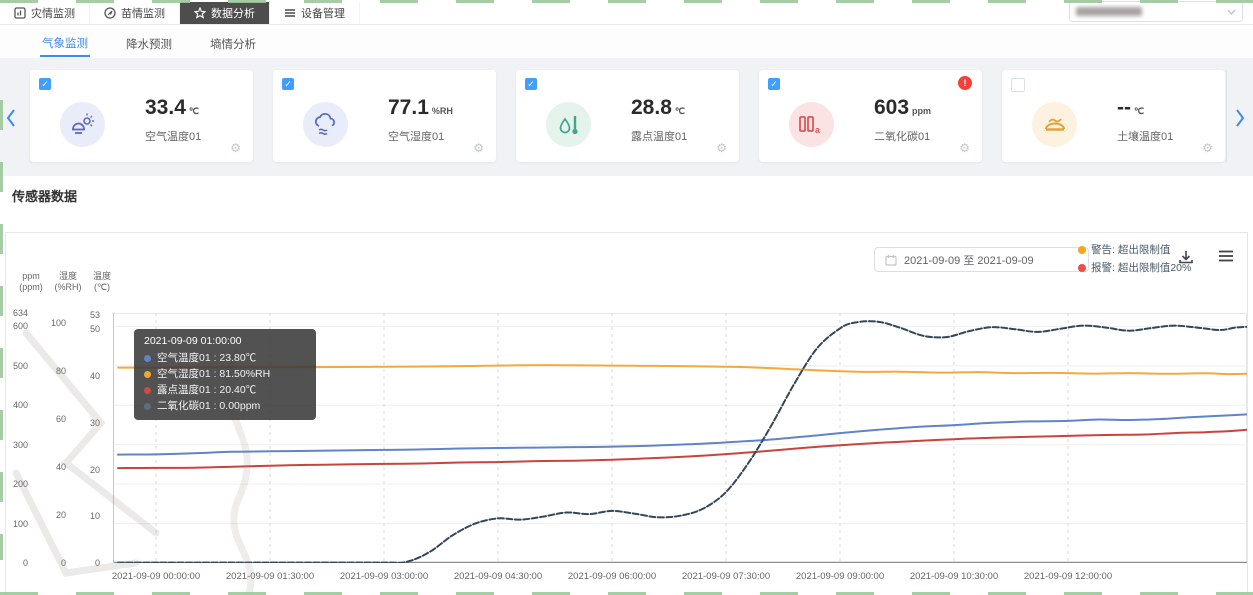 This screenshot has width=1253, height=595. What do you see at coordinates (135, 13) in the screenshot?
I see `nav-tab-2: 苗情监测` at bounding box center [135, 13].